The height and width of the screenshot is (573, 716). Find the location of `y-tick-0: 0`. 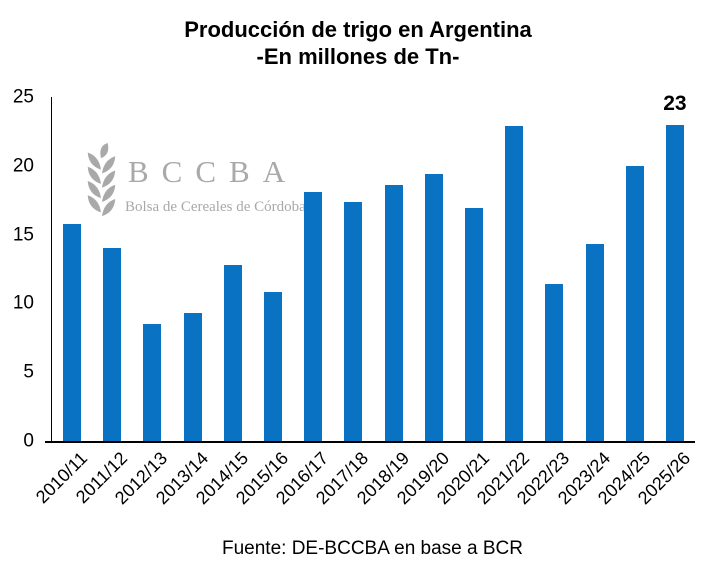

y-tick-0: 0 is located at coordinates (28, 441).